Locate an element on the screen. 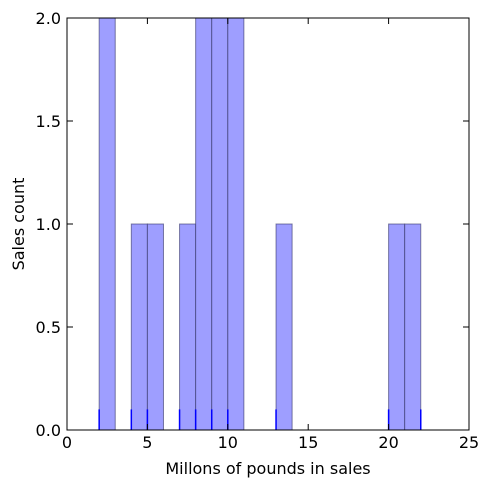  x-tick-label: 25 is located at coordinates (469, 442).